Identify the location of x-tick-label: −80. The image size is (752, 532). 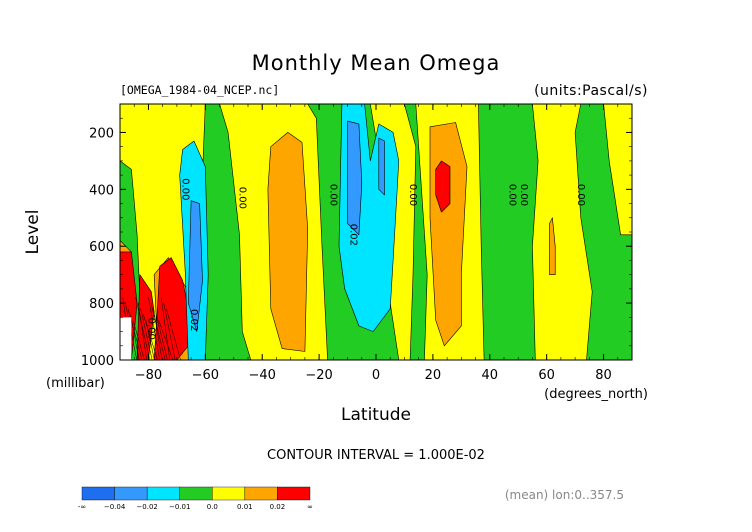
(148, 375).